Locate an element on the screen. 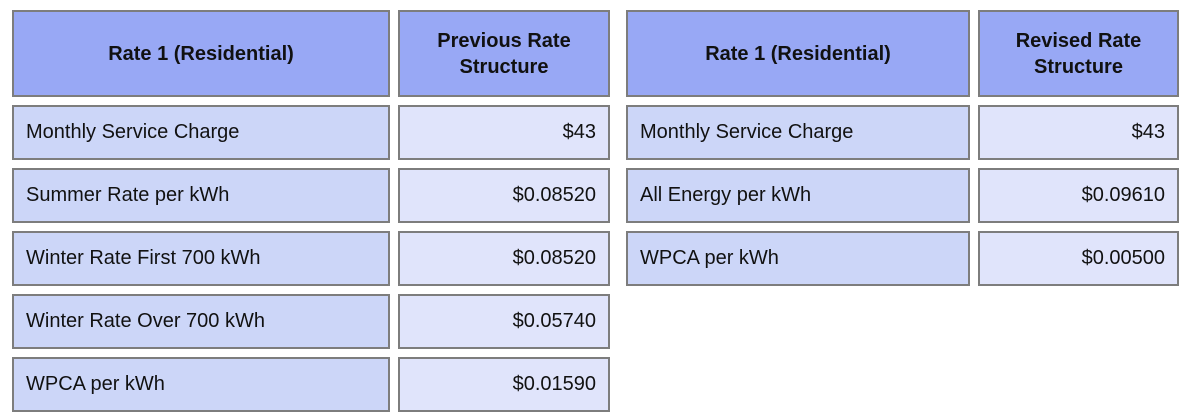  table-row: WPCA per kWh $0.00500 is located at coordinates (902, 258).